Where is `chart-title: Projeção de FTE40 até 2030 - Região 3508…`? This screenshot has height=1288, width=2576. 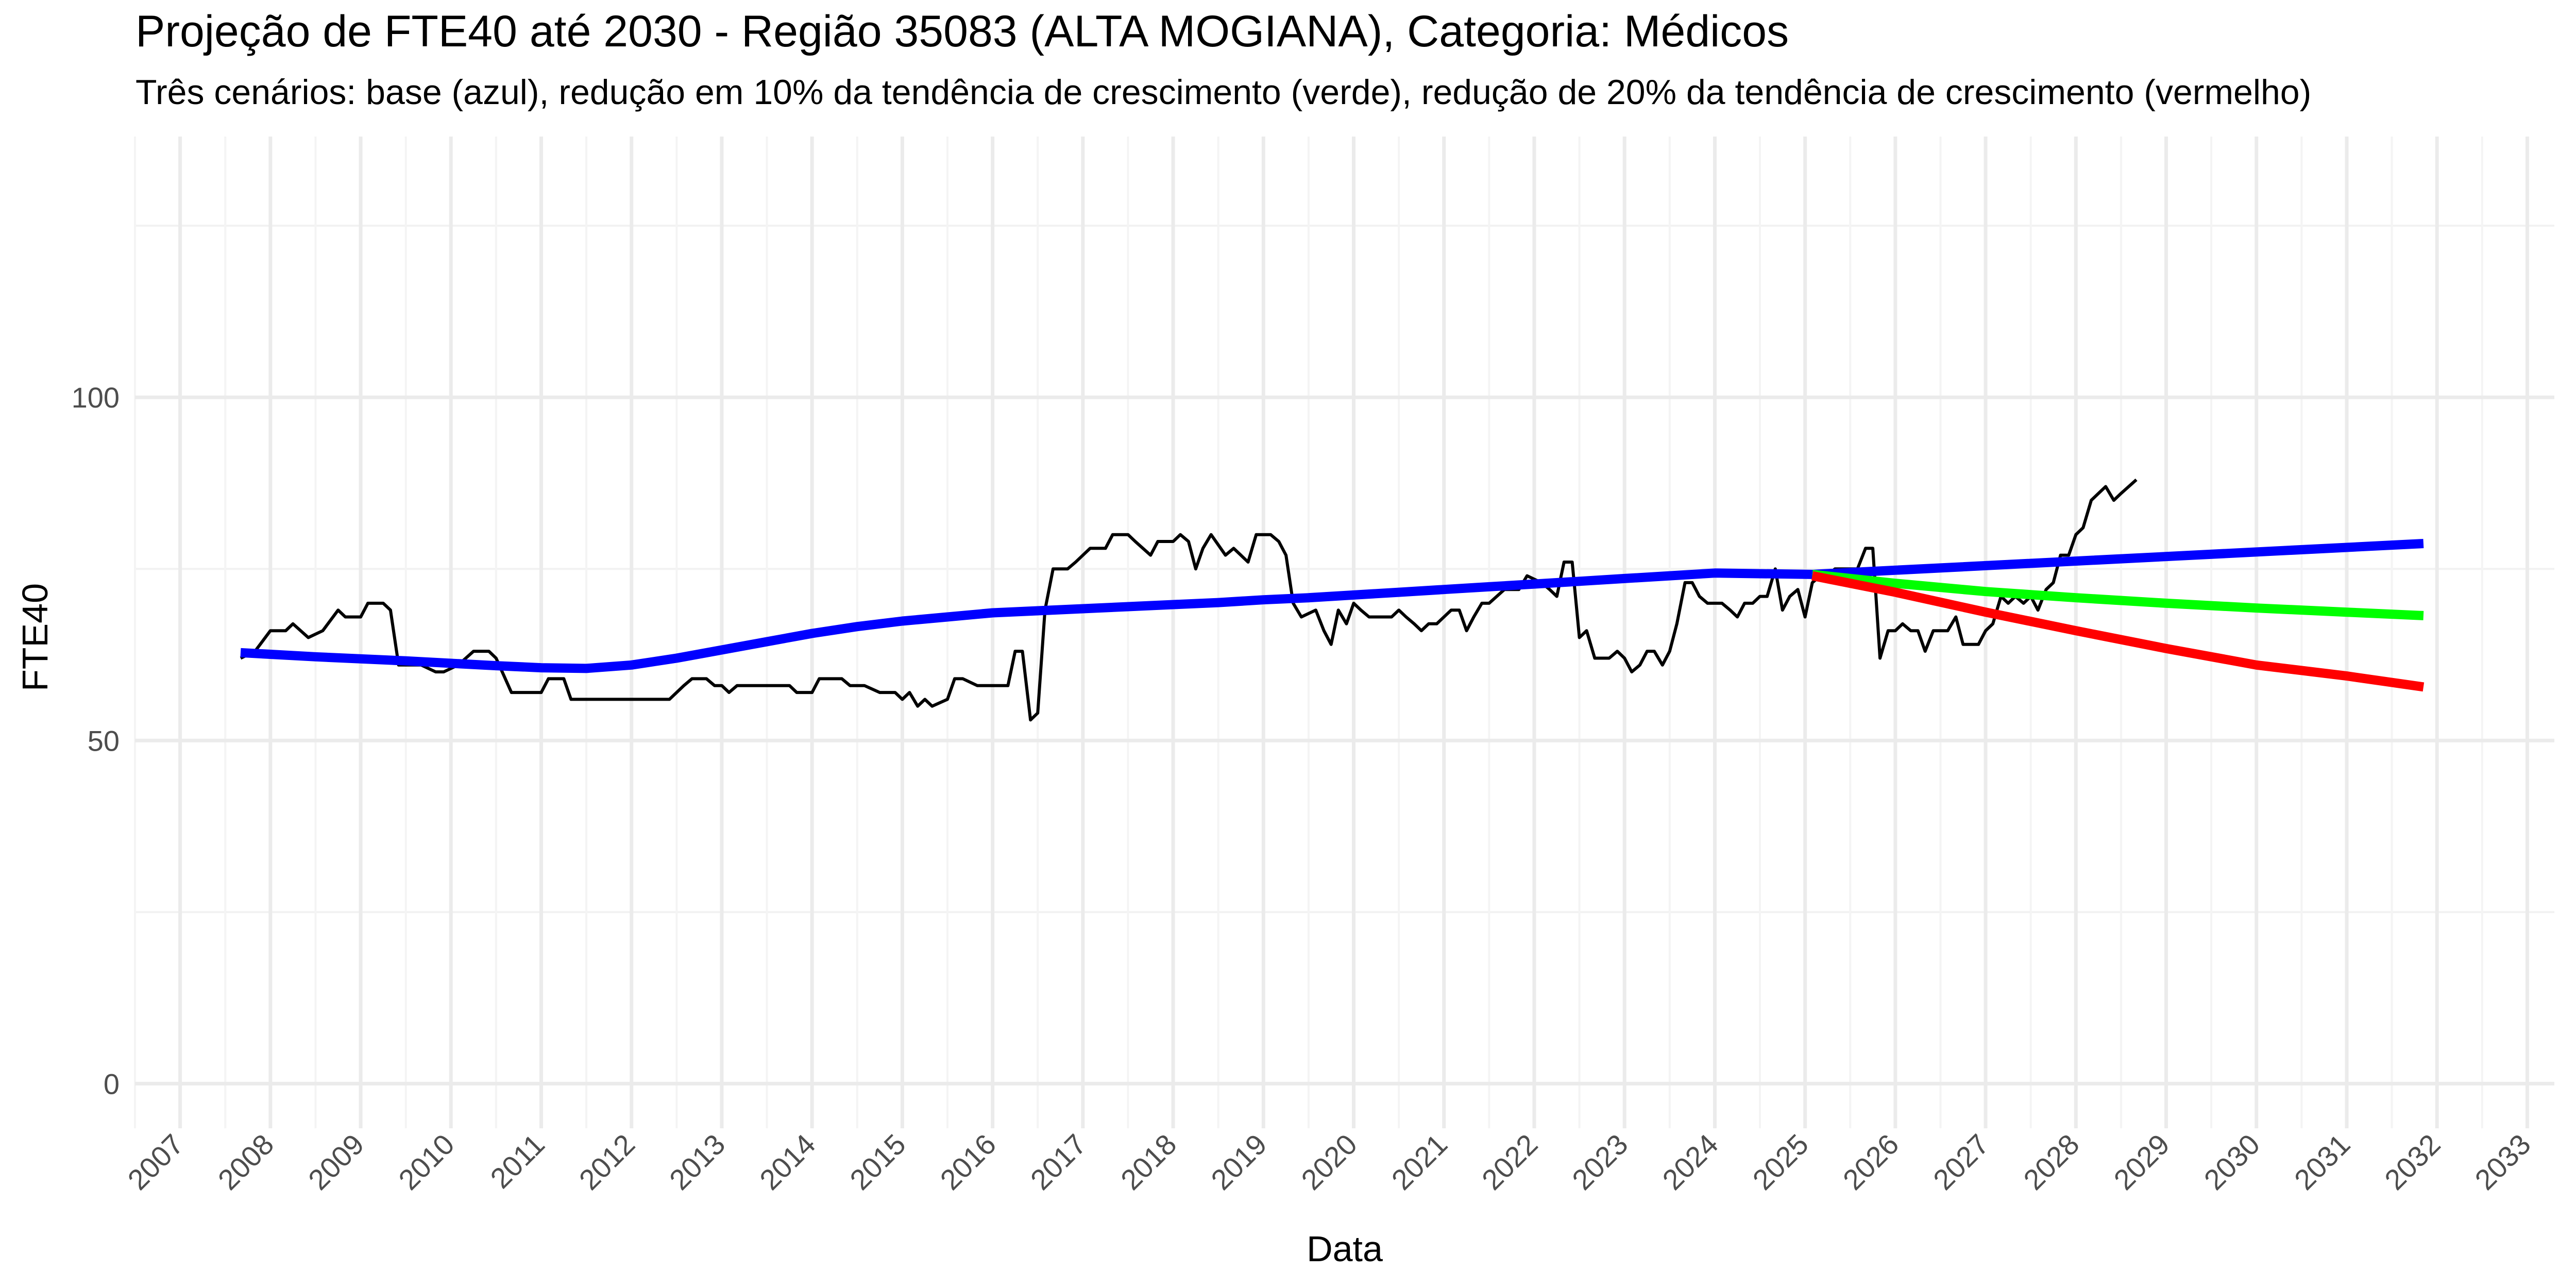
chart-title: Projeção de FTE40 até 2030 - Região 3508… is located at coordinates (962, 31).